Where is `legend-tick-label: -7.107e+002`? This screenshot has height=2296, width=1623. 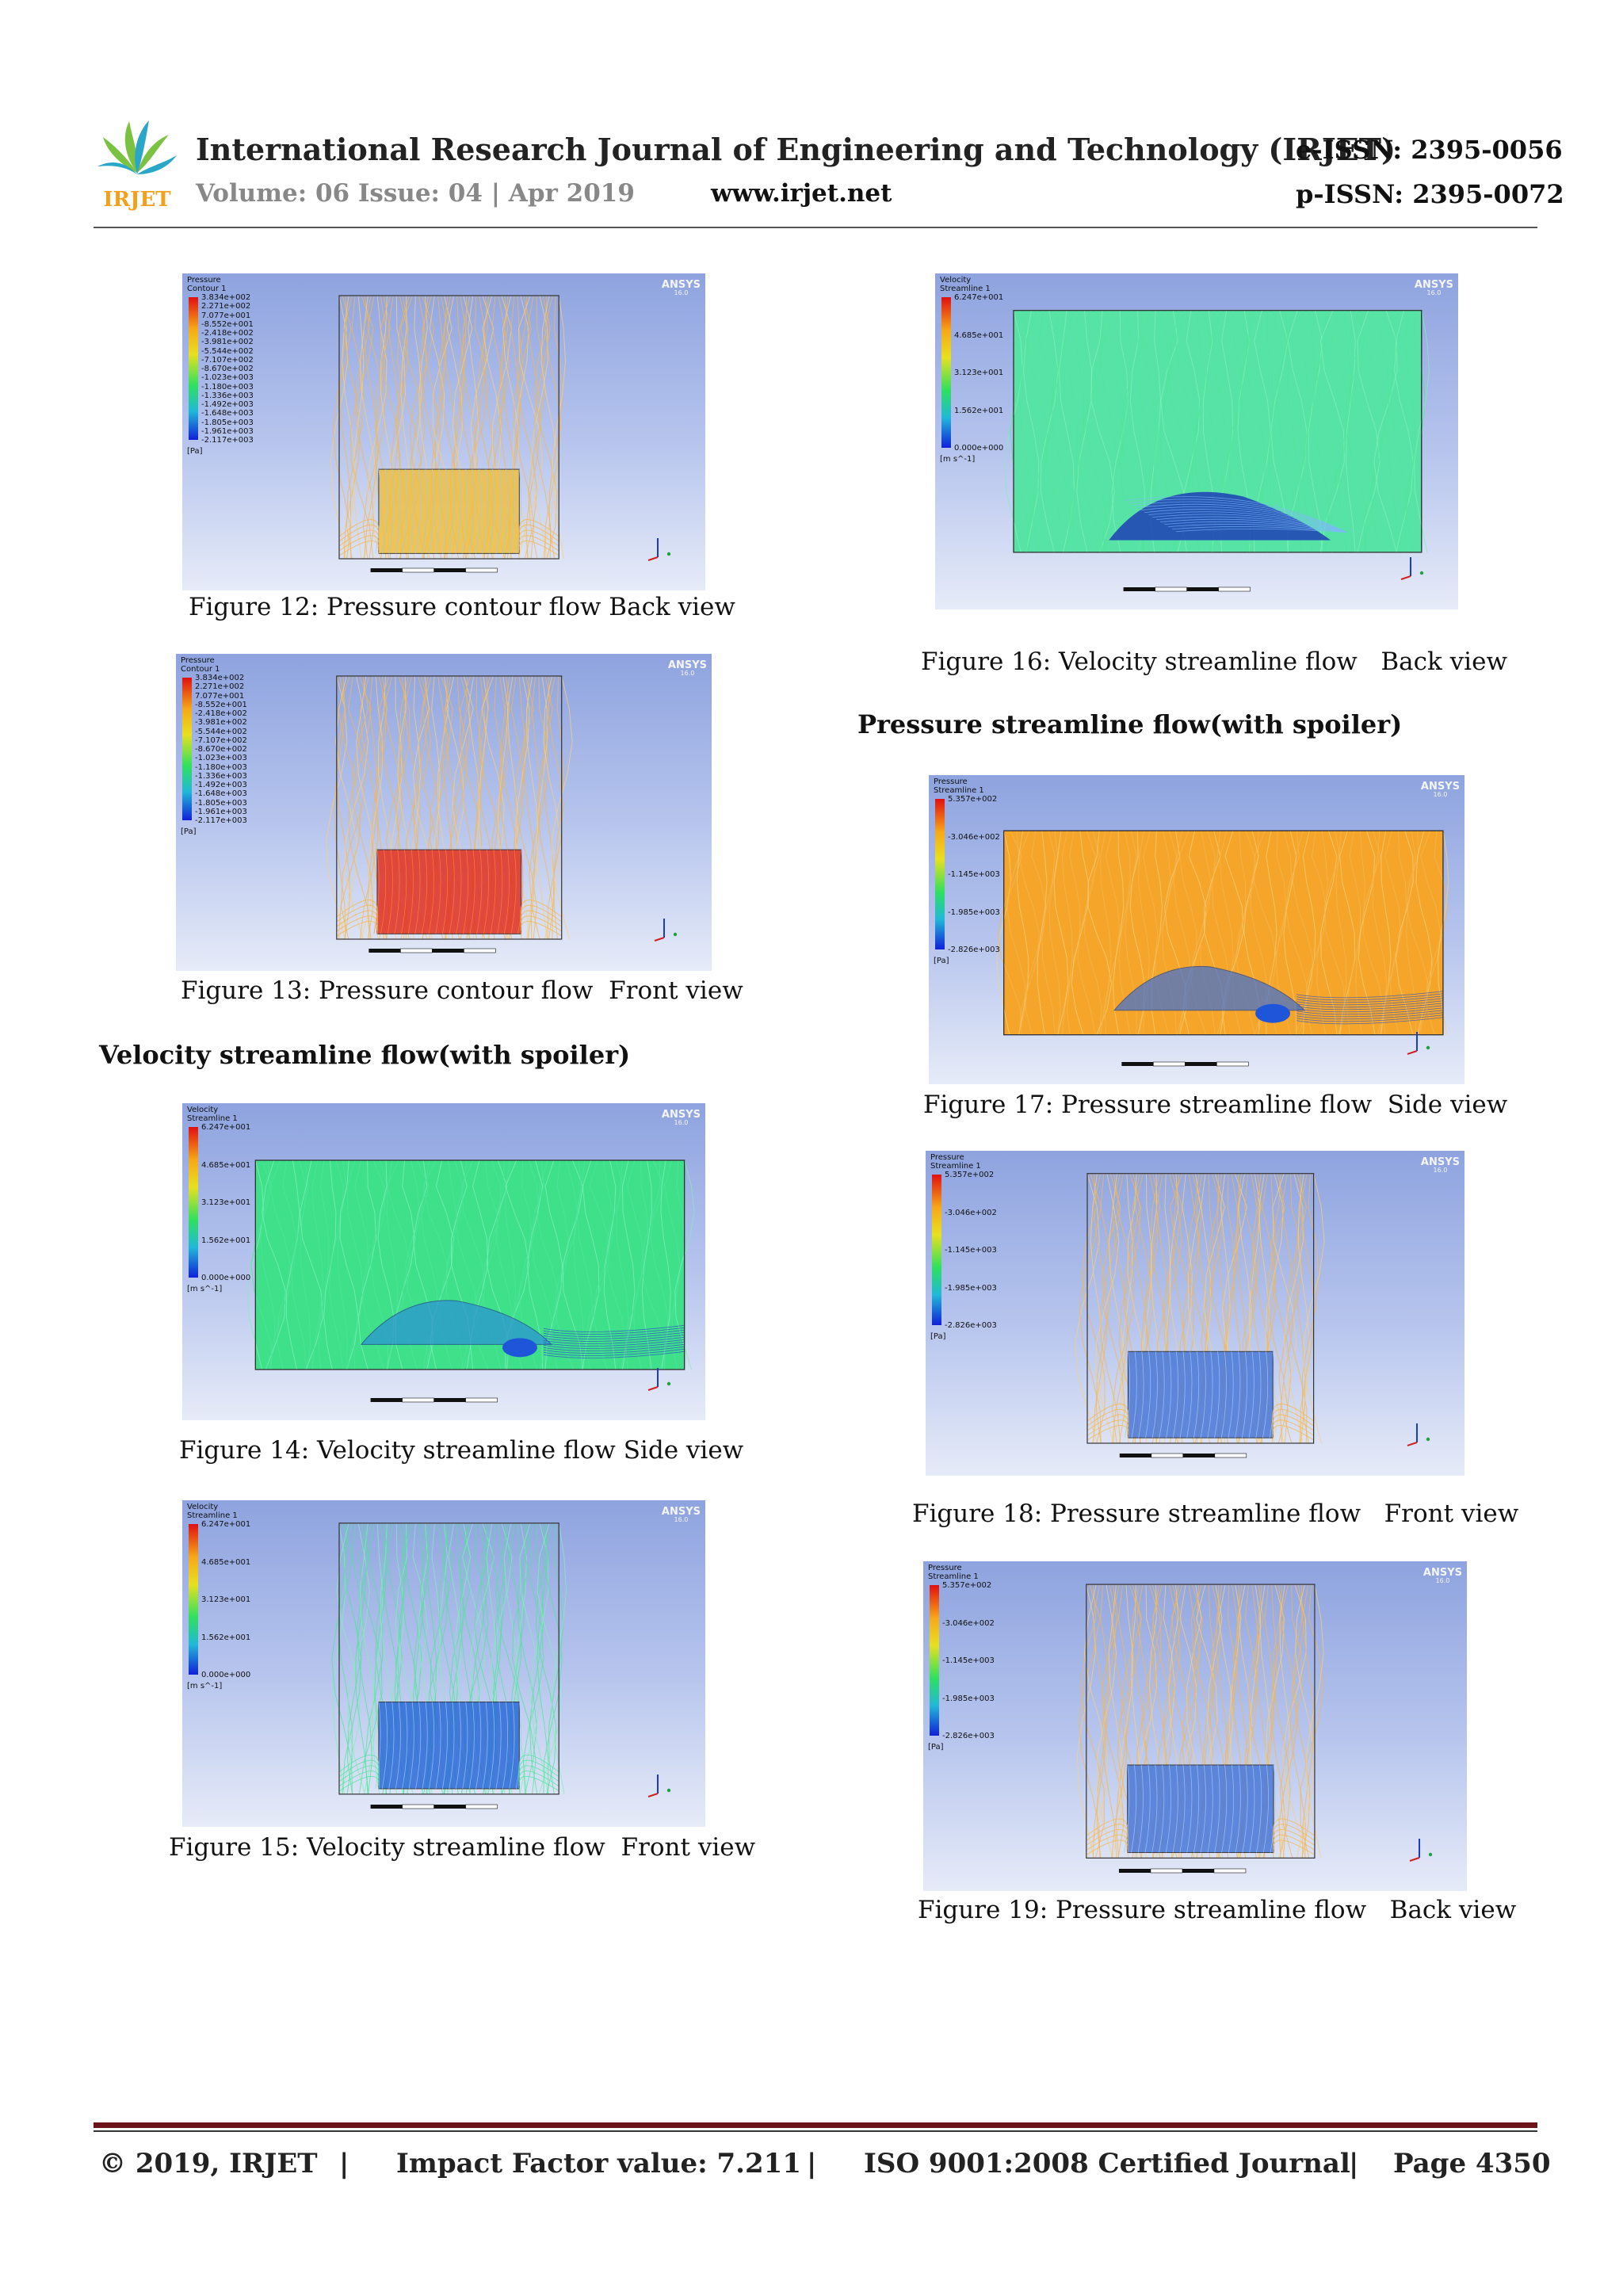
legend-tick-label: -7.107e+002 is located at coordinates (227, 360).